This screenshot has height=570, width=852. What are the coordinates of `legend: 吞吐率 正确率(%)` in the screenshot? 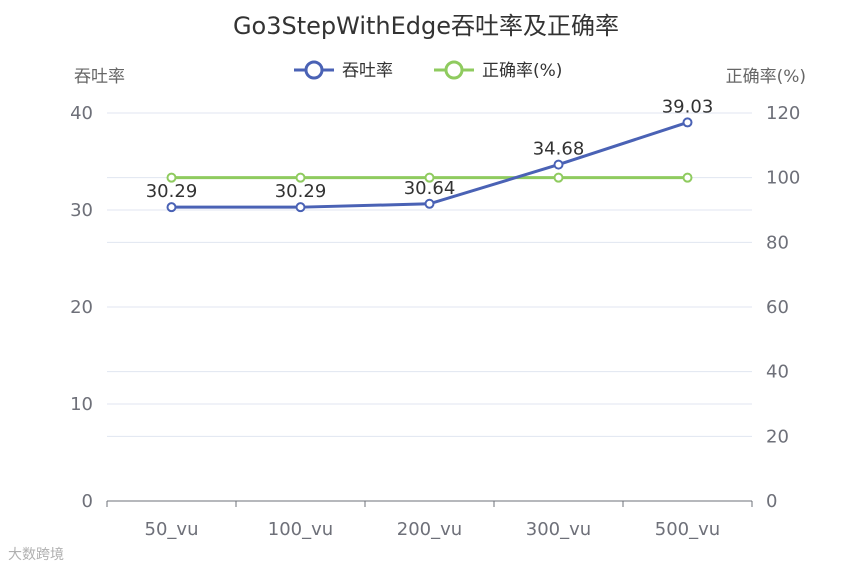 It's located at (428, 70).